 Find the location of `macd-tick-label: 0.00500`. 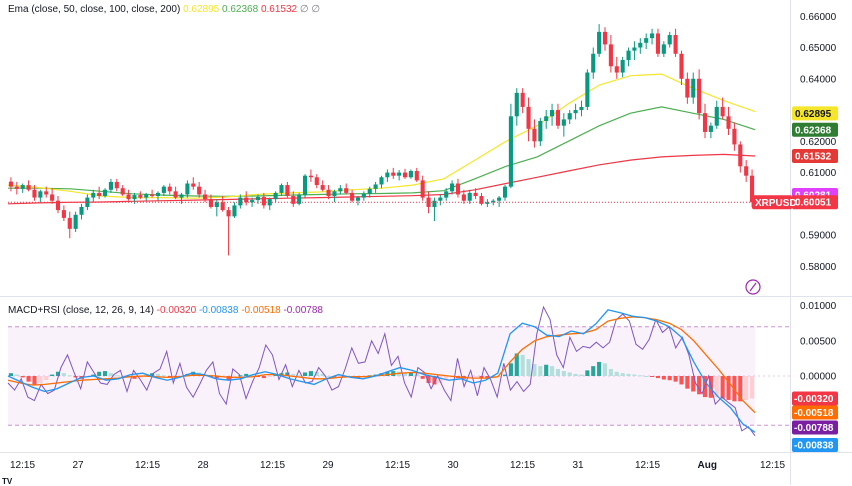

macd-tick-label: 0.00500 is located at coordinates (818, 341).